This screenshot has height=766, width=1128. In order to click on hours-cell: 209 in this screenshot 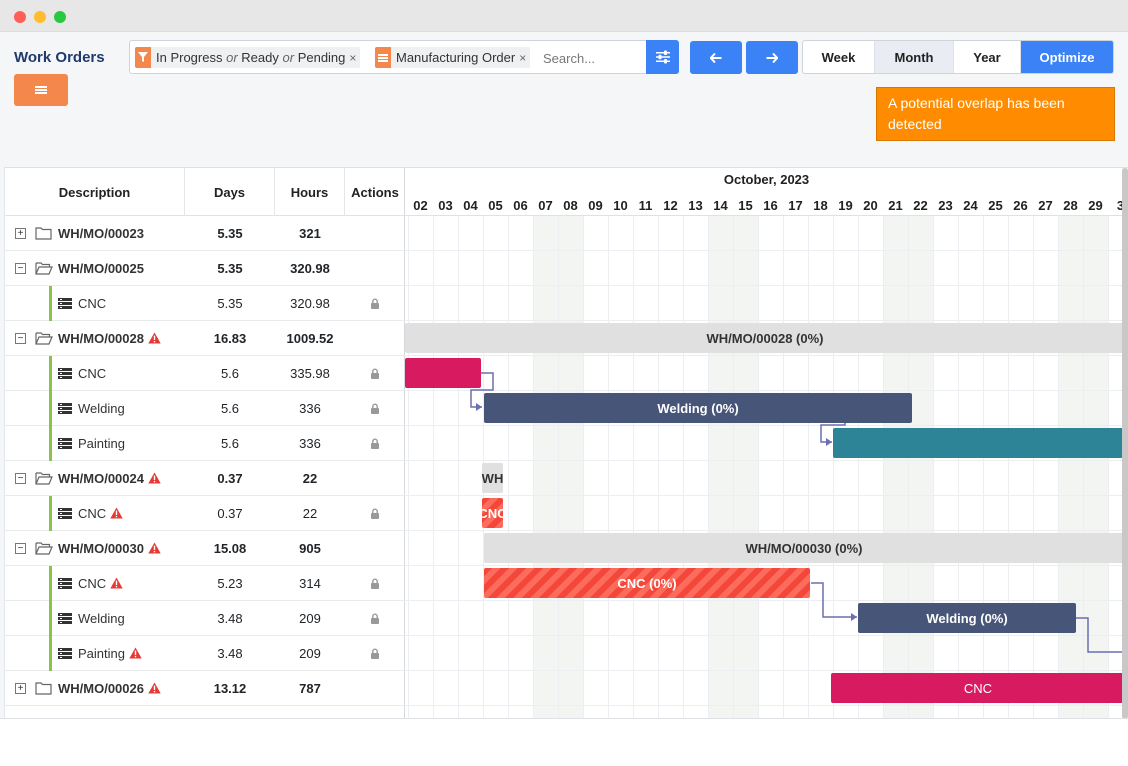, I will do `click(310, 653)`.